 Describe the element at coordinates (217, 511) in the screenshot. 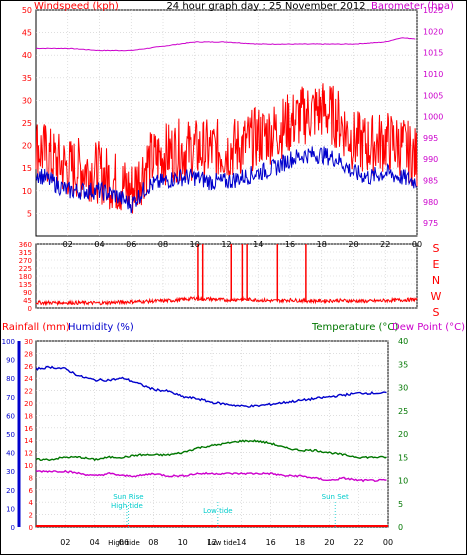

I see `marker-label: Low tide` at that location.